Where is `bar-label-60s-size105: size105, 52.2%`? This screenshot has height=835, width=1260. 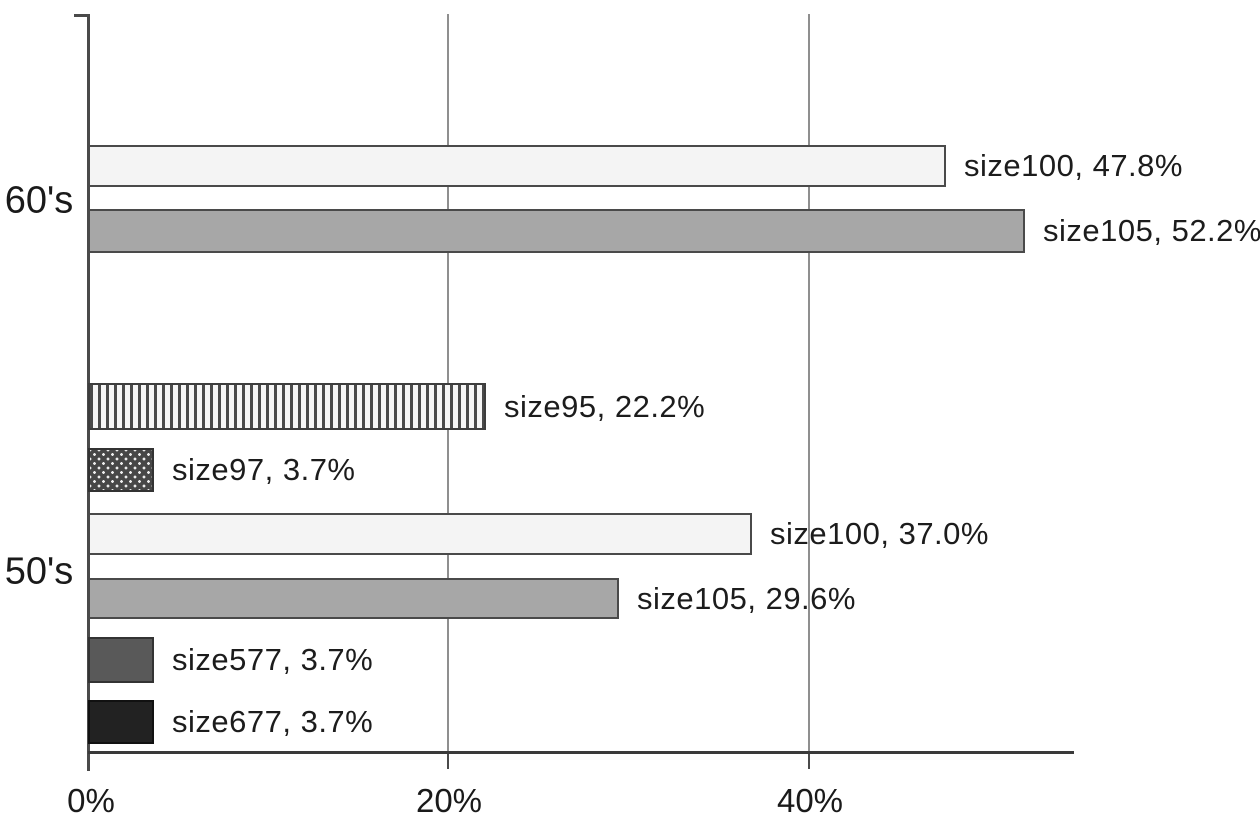 bar-label-60s-size105: size105, 52.2% is located at coordinates (1151, 230).